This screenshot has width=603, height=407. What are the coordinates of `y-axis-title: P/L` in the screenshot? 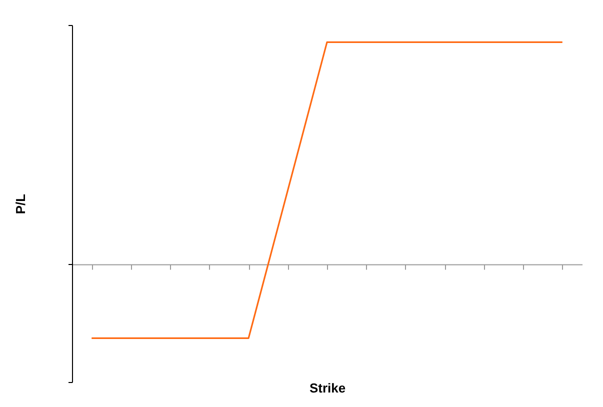 It's located at (20, 204).